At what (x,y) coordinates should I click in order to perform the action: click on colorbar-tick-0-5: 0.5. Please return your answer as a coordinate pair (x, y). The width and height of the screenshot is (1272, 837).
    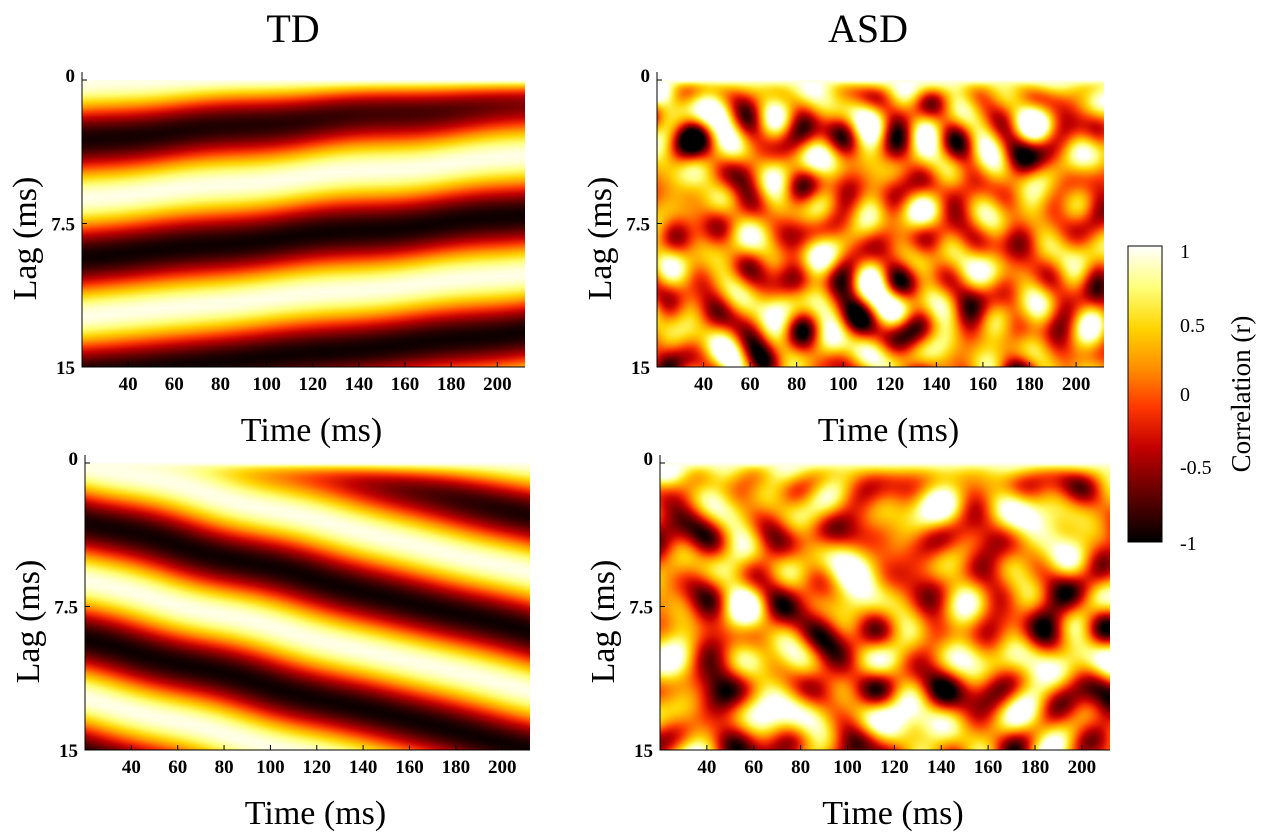
    Looking at the image, I should click on (1192, 326).